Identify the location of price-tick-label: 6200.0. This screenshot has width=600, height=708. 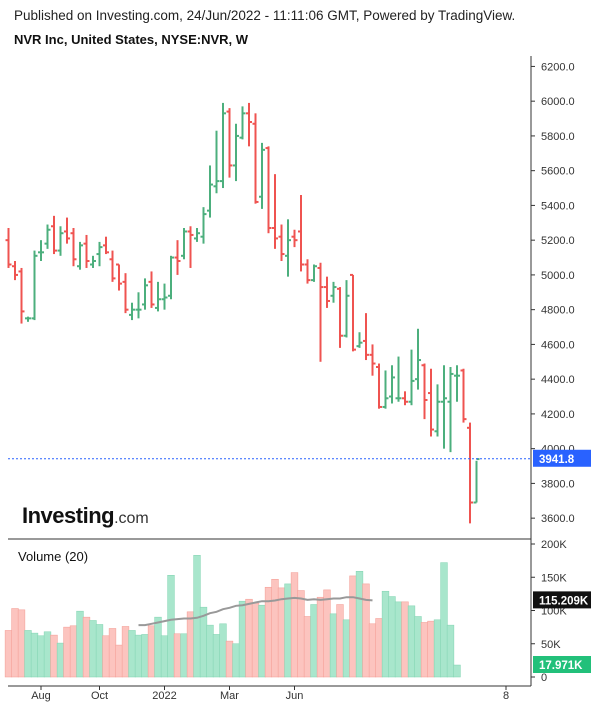
(558, 67).